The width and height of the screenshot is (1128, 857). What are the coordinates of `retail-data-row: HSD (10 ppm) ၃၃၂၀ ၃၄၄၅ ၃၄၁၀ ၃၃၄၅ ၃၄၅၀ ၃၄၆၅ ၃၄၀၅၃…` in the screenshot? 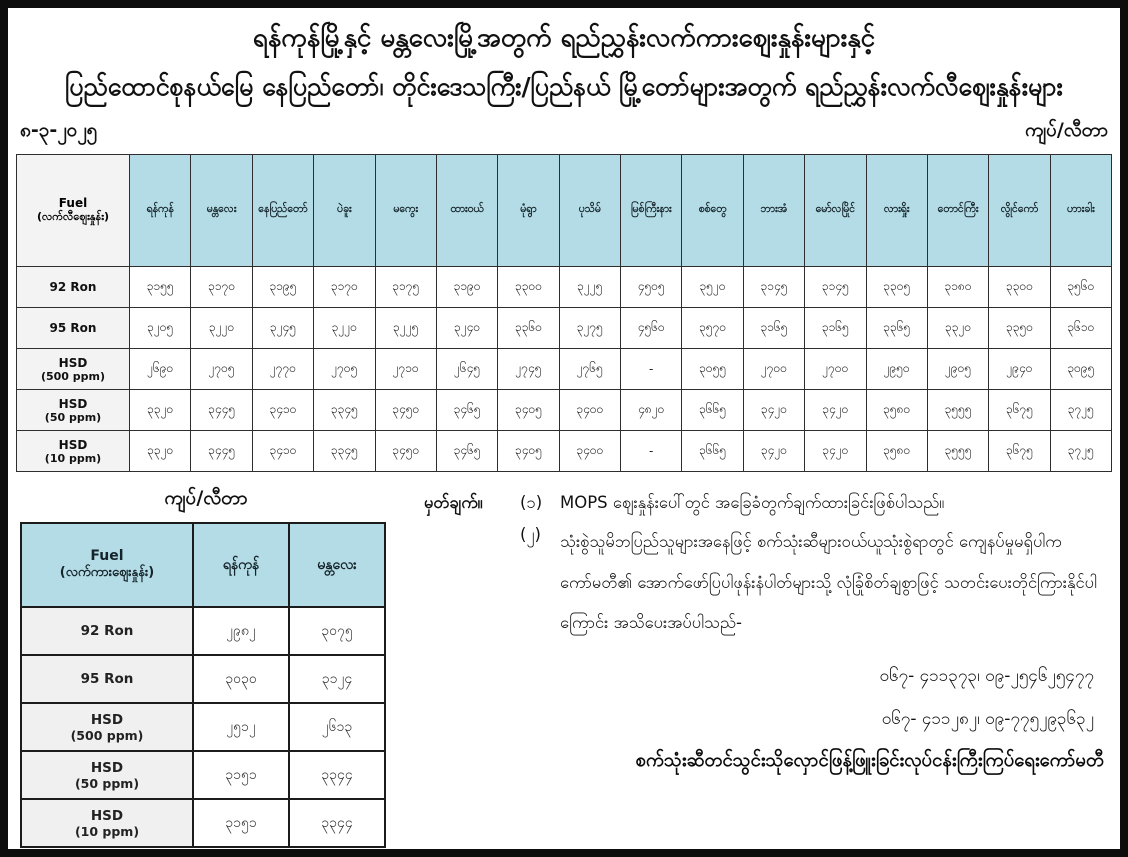 It's located at (564, 451).